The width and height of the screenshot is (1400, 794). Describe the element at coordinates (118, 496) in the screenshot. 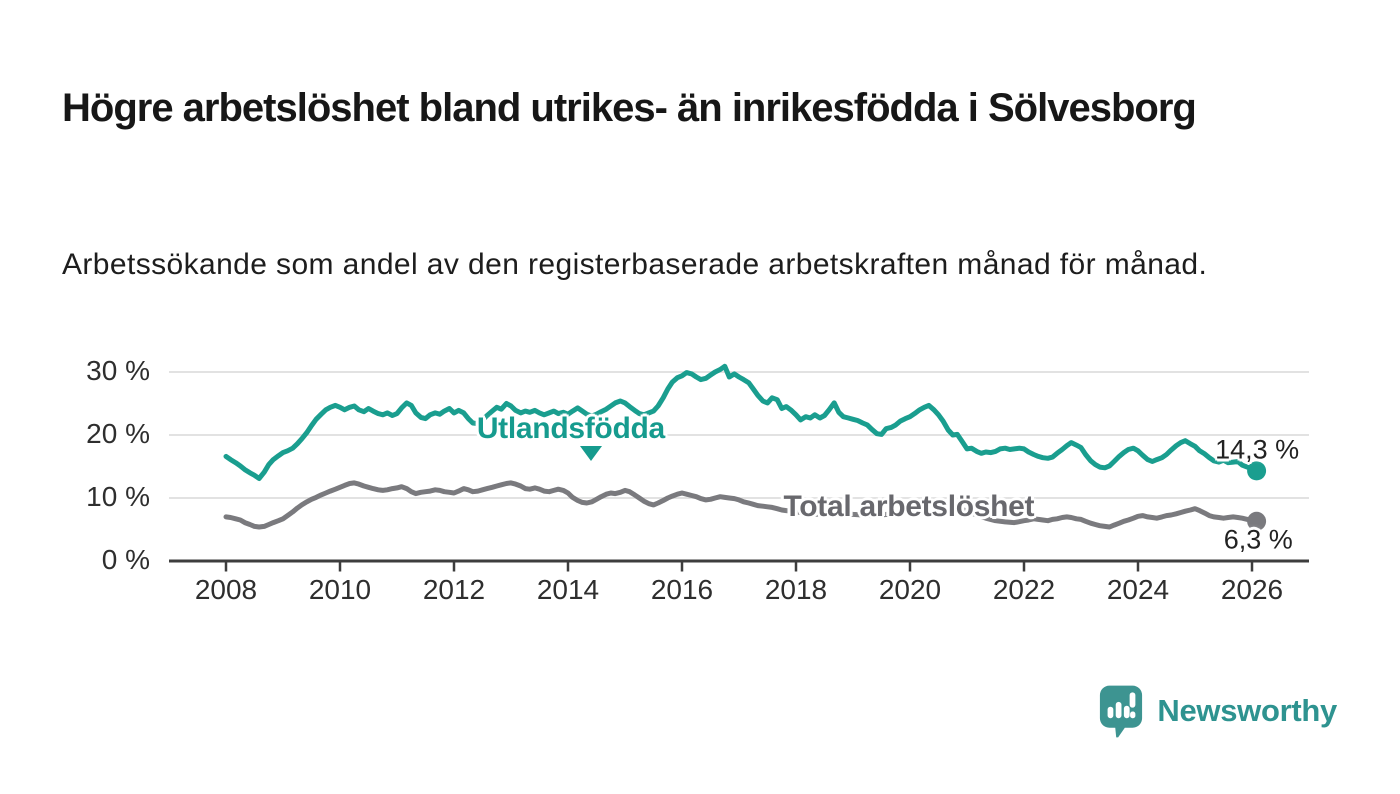

I see `y-axis-tick-label: 10 %` at that location.